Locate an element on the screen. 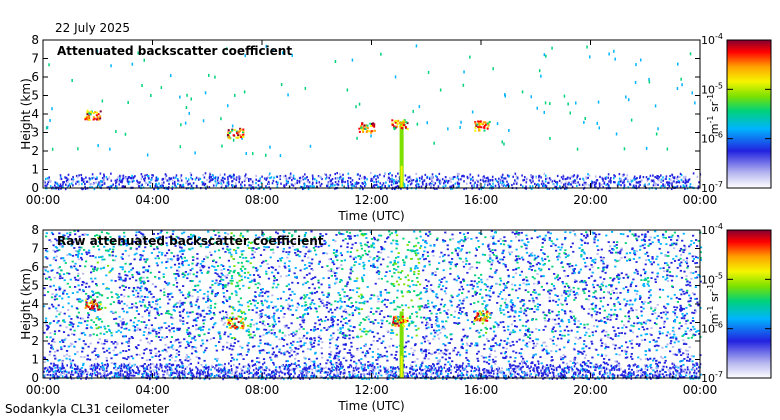 The width and height of the screenshot is (780, 420). instrument-label: Sodankyla CL31 ceilometer is located at coordinates (87, 409).